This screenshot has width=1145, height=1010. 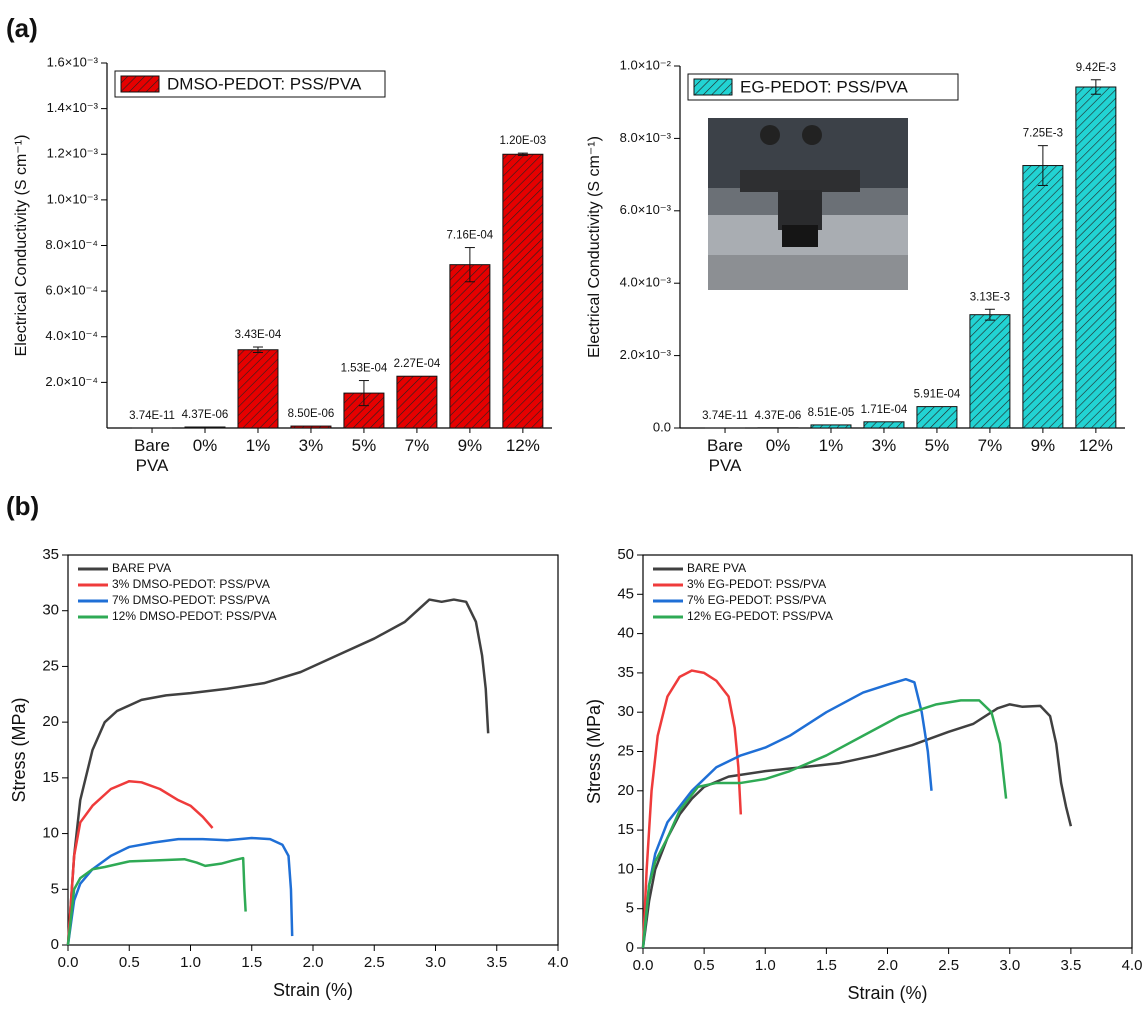 What do you see at coordinates (646, 209) in the screenshot?
I see `y-tick-label: 6.0×10⁻³` at bounding box center [646, 209].